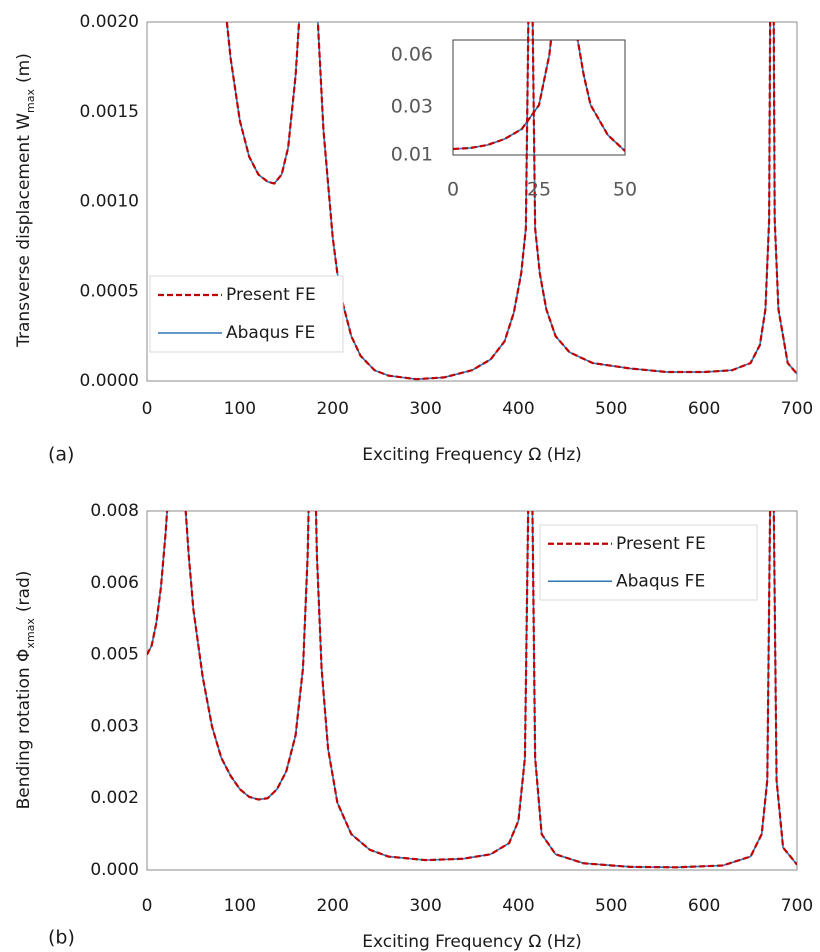  I want to click on y-tick-label: 0.01, so click(412, 155).